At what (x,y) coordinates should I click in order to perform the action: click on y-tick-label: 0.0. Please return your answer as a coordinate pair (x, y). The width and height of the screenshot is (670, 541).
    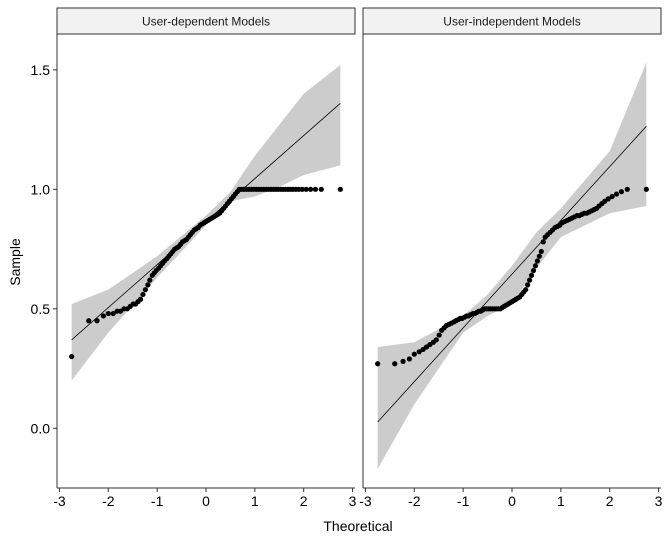
    Looking at the image, I should click on (41, 428).